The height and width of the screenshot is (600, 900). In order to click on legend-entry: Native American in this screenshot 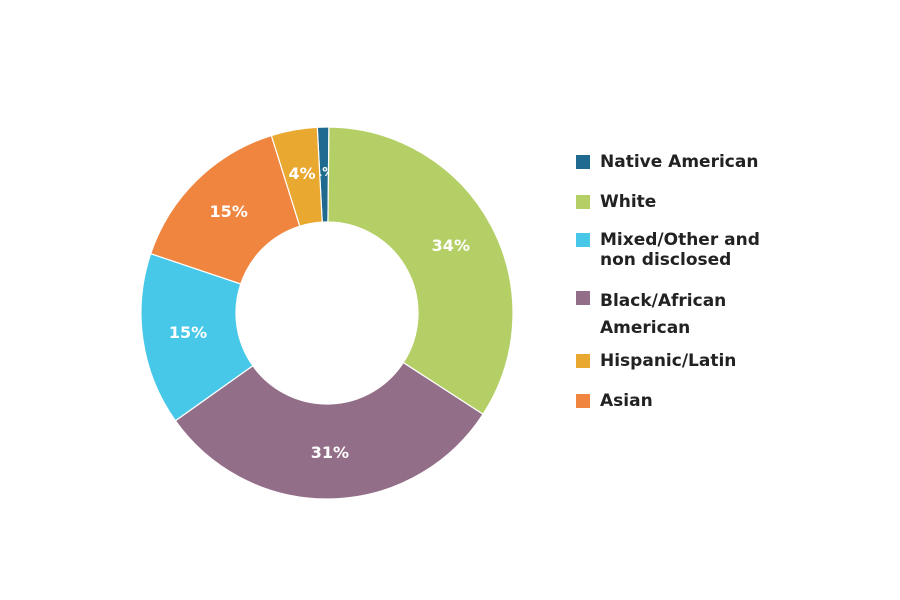, I will do `click(676, 162)`.